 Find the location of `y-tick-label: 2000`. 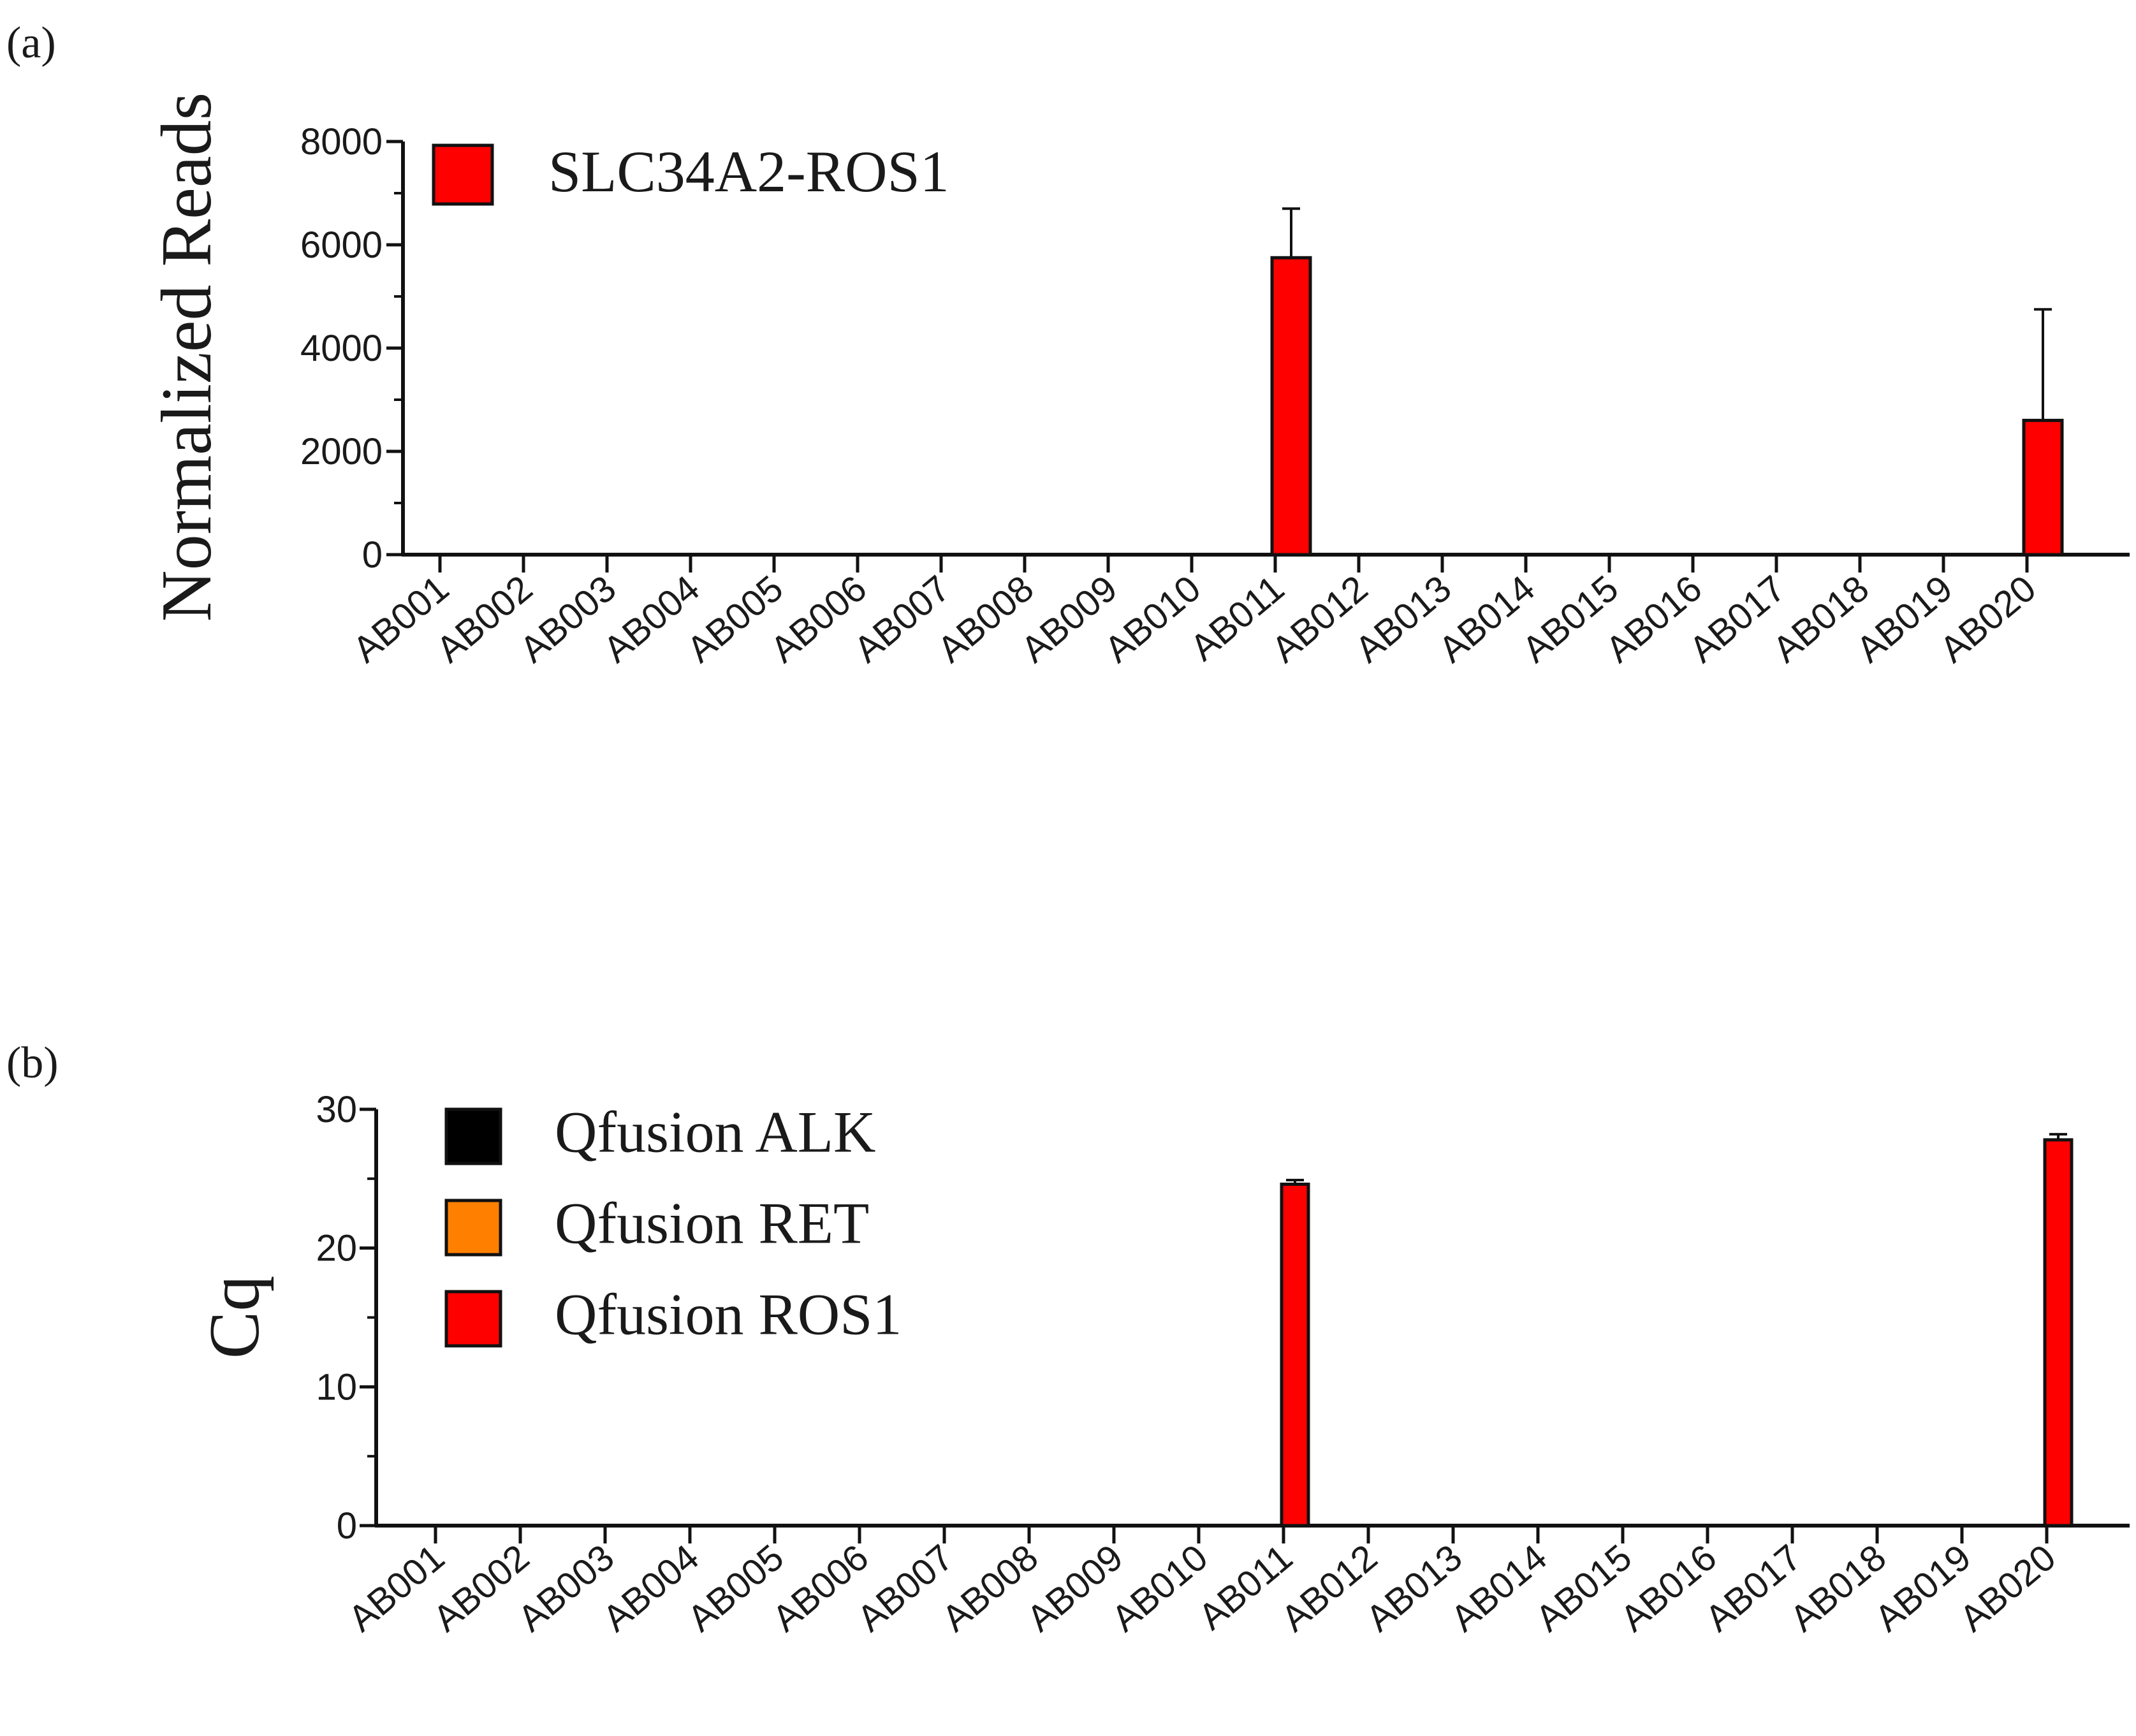

y-tick-label: 2000 is located at coordinates (341, 451).